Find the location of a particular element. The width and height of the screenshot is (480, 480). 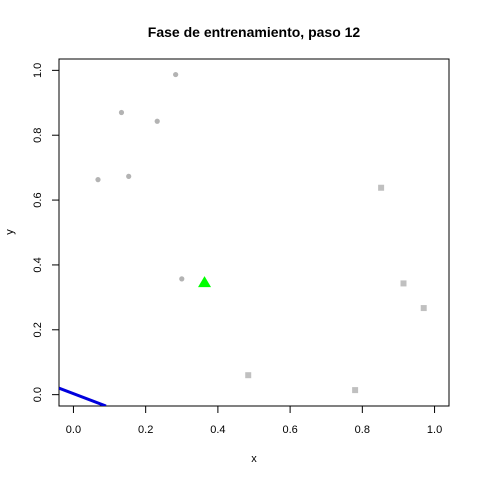

y-axis: 0.0 0.2 0.4 0.6 0.8 1.0 is located at coordinates (45, 232).